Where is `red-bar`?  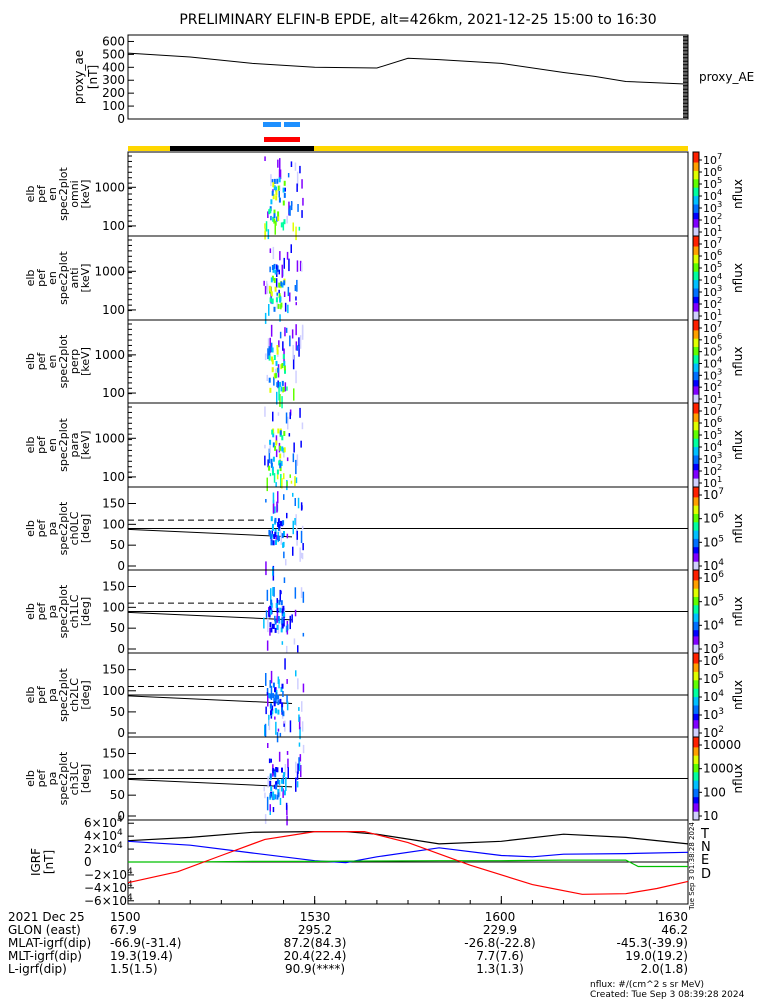 red-bar is located at coordinates (282, 139).